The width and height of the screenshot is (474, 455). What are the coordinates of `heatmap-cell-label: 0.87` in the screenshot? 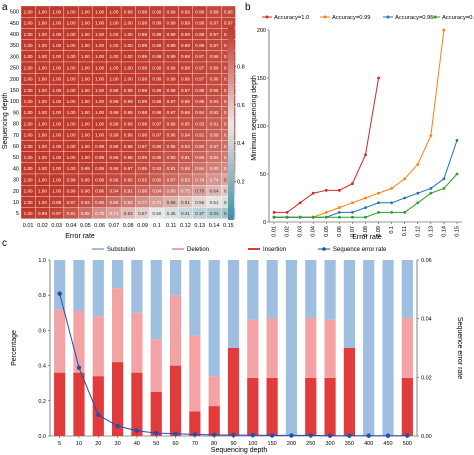 It's located at (214, 146).